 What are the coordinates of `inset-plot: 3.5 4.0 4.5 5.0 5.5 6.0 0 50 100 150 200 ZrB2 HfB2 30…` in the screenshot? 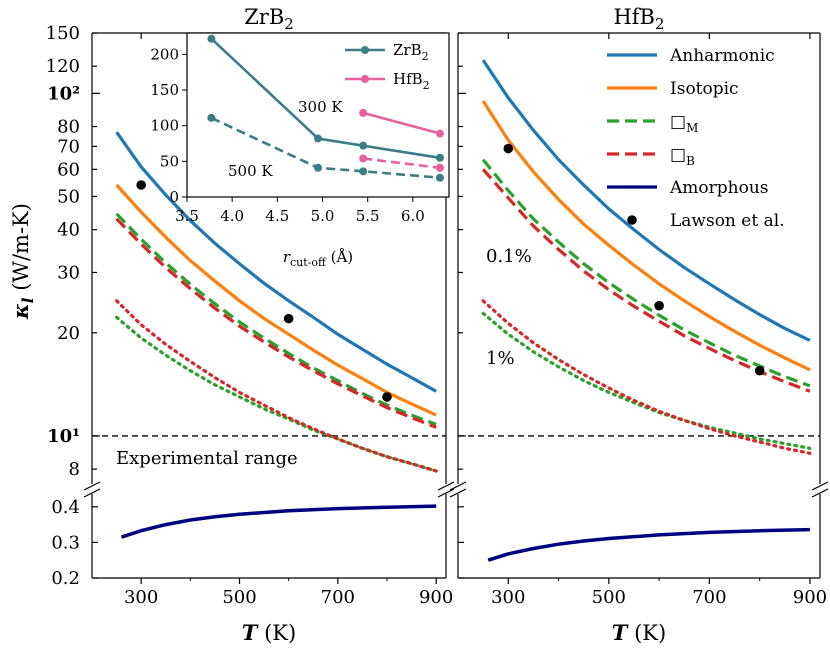 It's located at (300, 150).